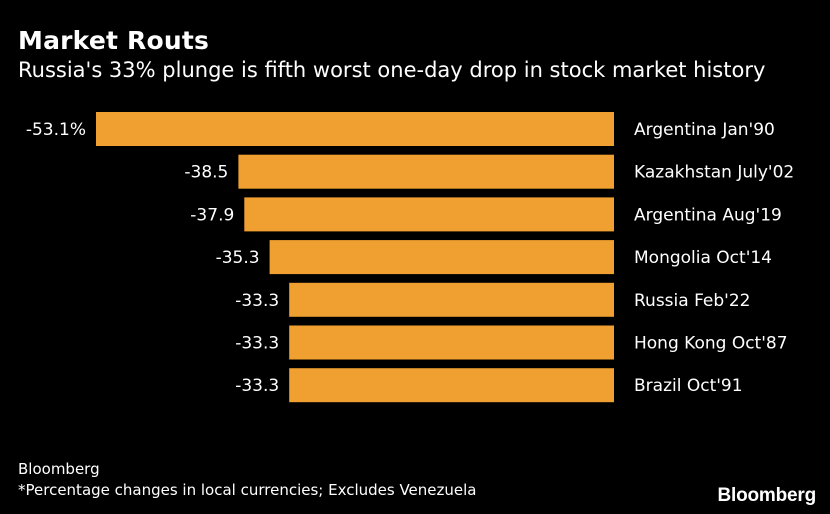 This screenshot has height=514, width=830. What do you see at coordinates (59, 469) in the screenshot?
I see `source-text: Bloomberg` at bounding box center [59, 469].